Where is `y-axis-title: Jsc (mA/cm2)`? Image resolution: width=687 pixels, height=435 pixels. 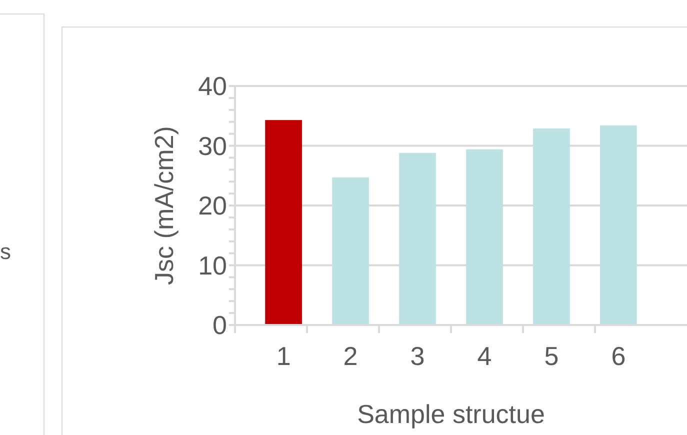 y-axis-title: Jsc (mA/cm2) is located at coordinates (164, 205).